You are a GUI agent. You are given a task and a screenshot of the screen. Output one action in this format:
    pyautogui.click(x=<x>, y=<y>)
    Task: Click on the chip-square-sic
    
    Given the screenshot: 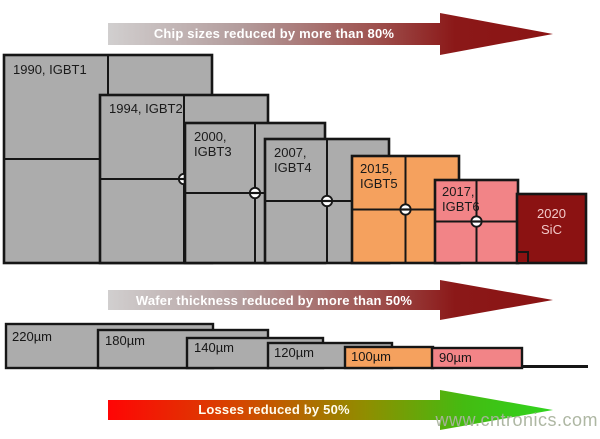 What is the action you would take?
    pyautogui.click(x=551, y=228)
    